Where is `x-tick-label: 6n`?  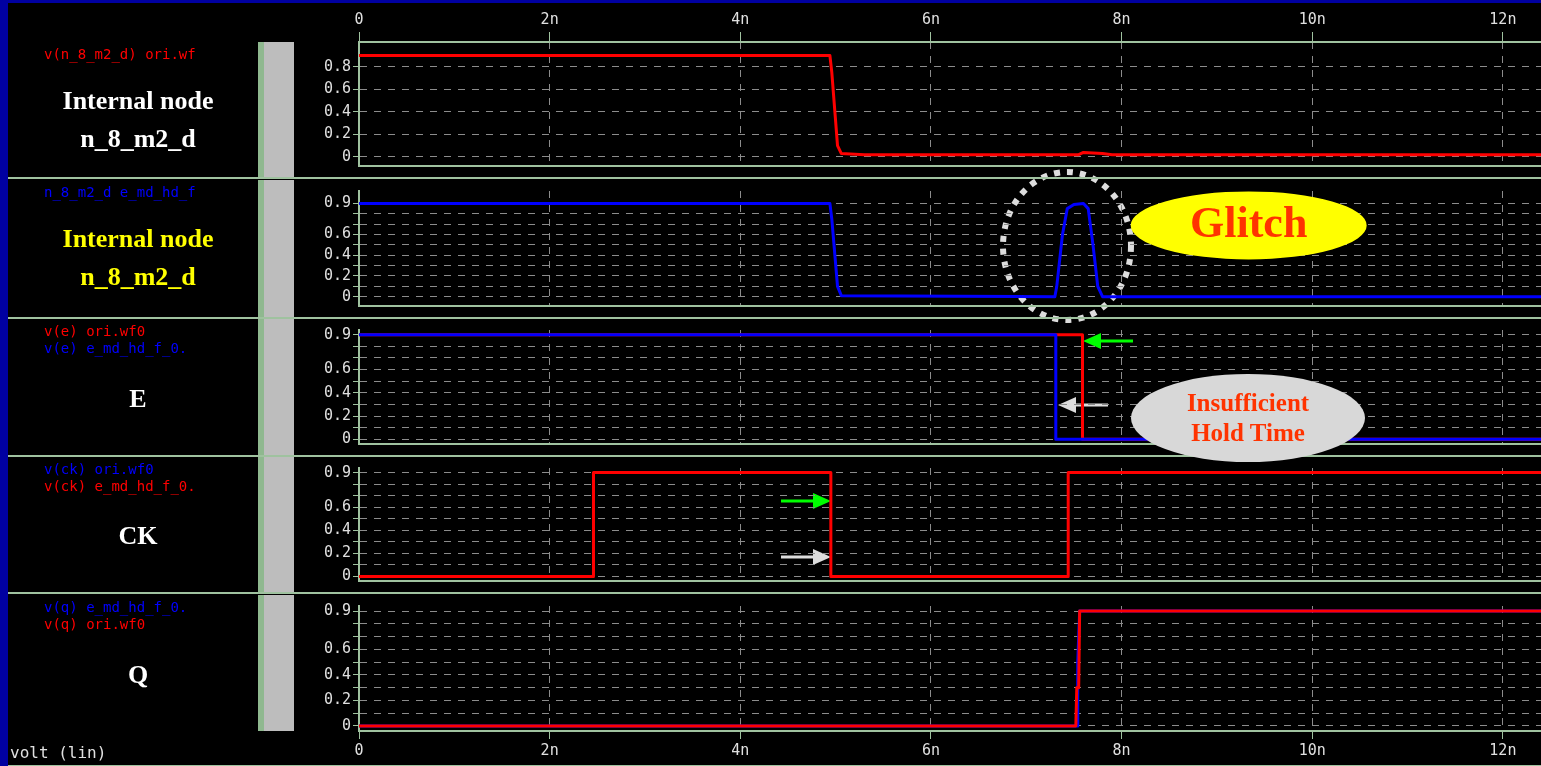 x-tick-label: 6n is located at coordinates (930, 749).